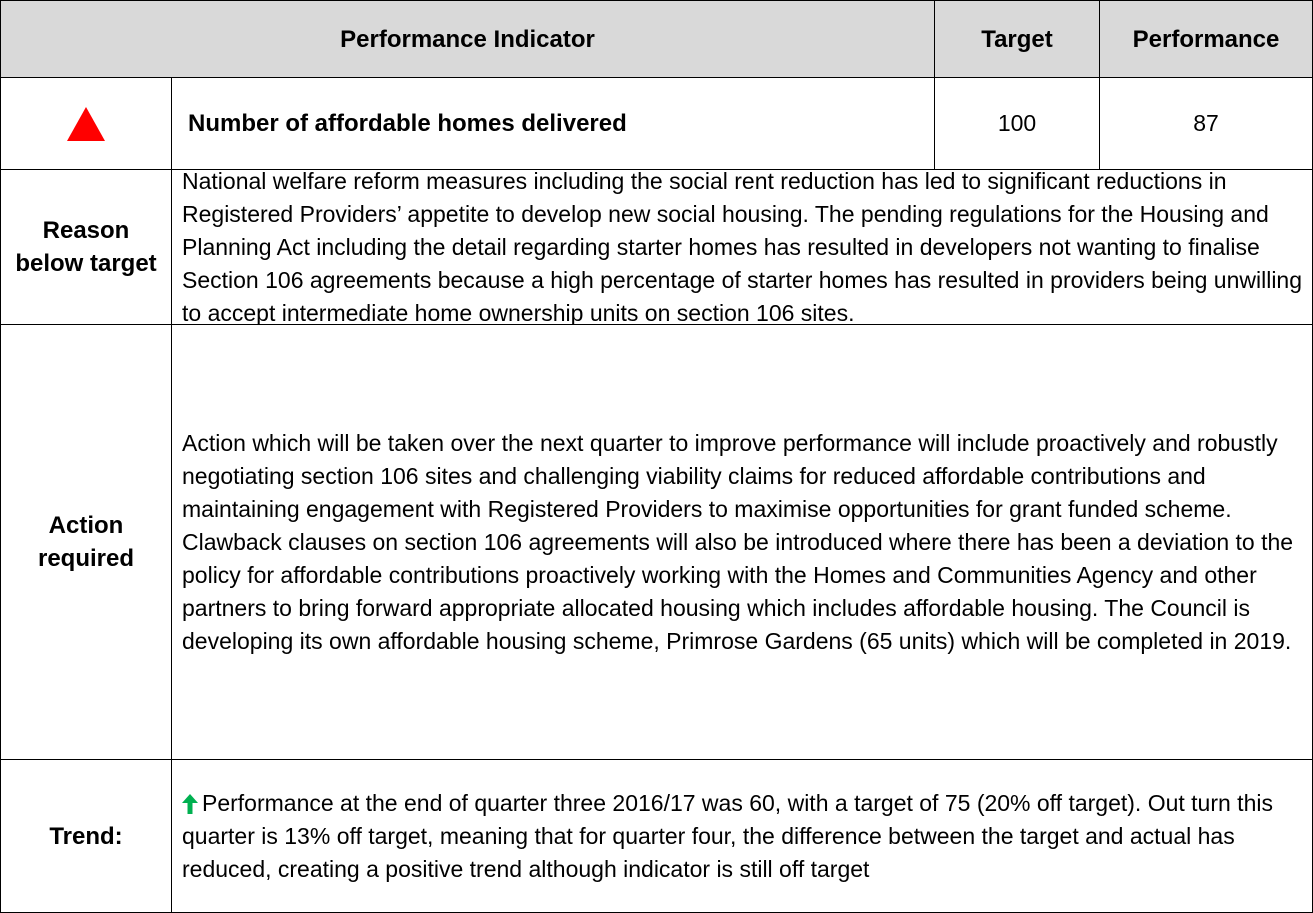 This screenshot has width=1313, height=913. Describe the element at coordinates (1017, 124) in the screenshot. I see `target-value: 100` at that location.